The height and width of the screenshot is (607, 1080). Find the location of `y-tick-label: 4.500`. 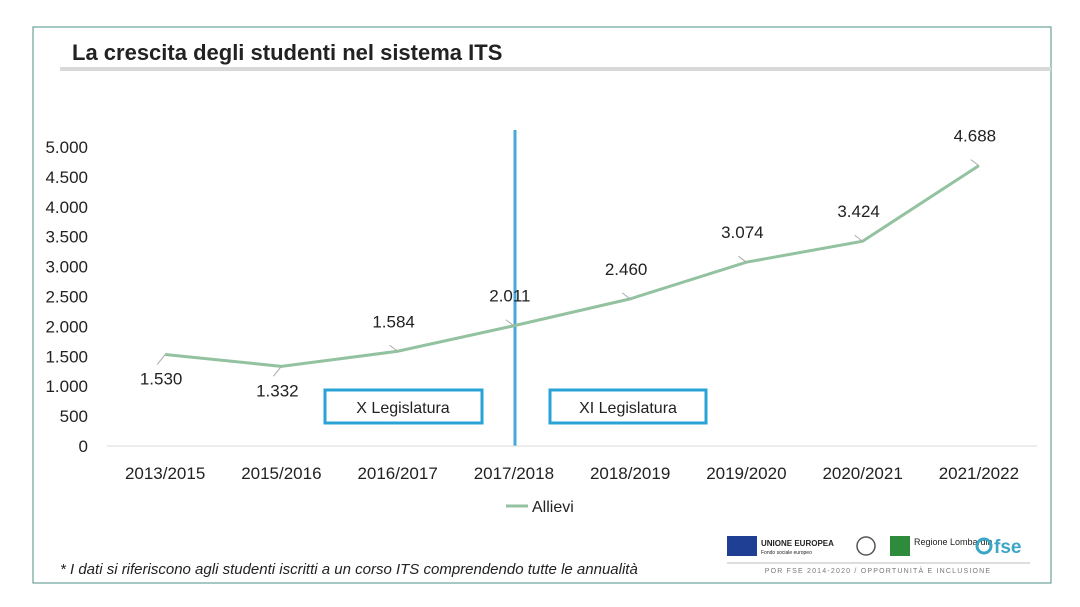

y-tick-label: 4.500 is located at coordinates (66, 177).